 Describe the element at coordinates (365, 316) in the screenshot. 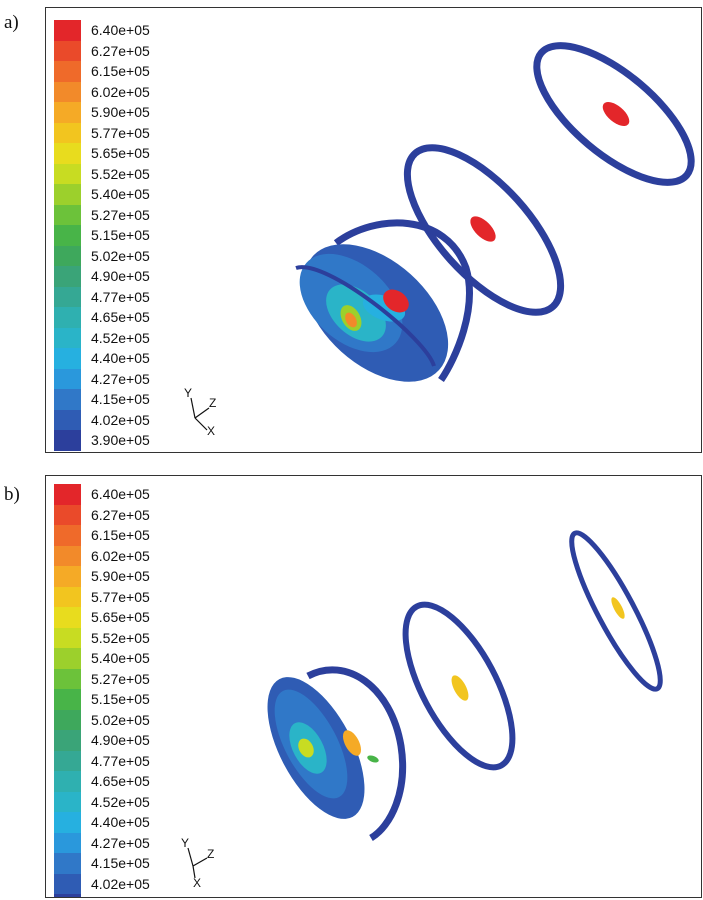

I see `disc-rim` at that location.